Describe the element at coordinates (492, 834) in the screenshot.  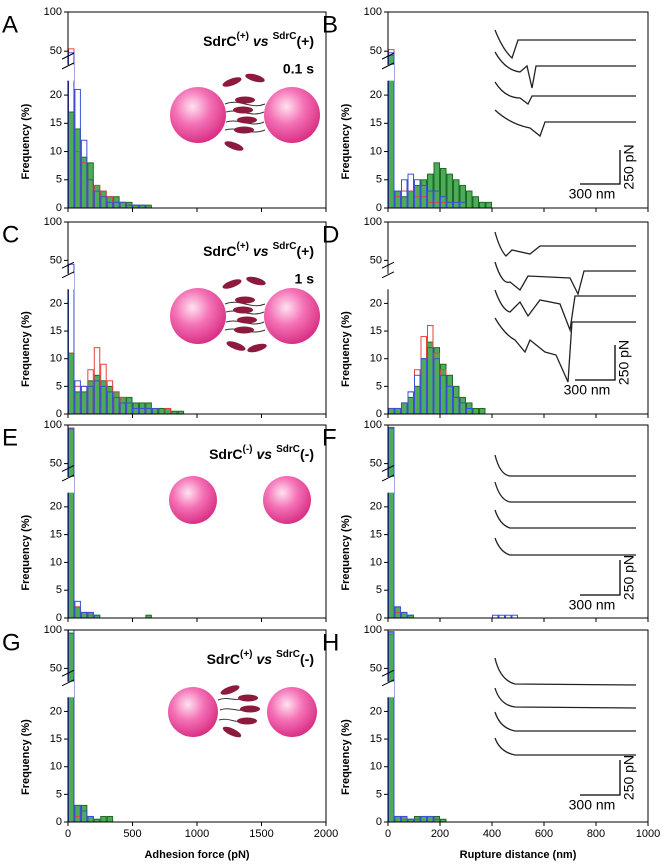
I see `x-tick-label: 400` at that location.